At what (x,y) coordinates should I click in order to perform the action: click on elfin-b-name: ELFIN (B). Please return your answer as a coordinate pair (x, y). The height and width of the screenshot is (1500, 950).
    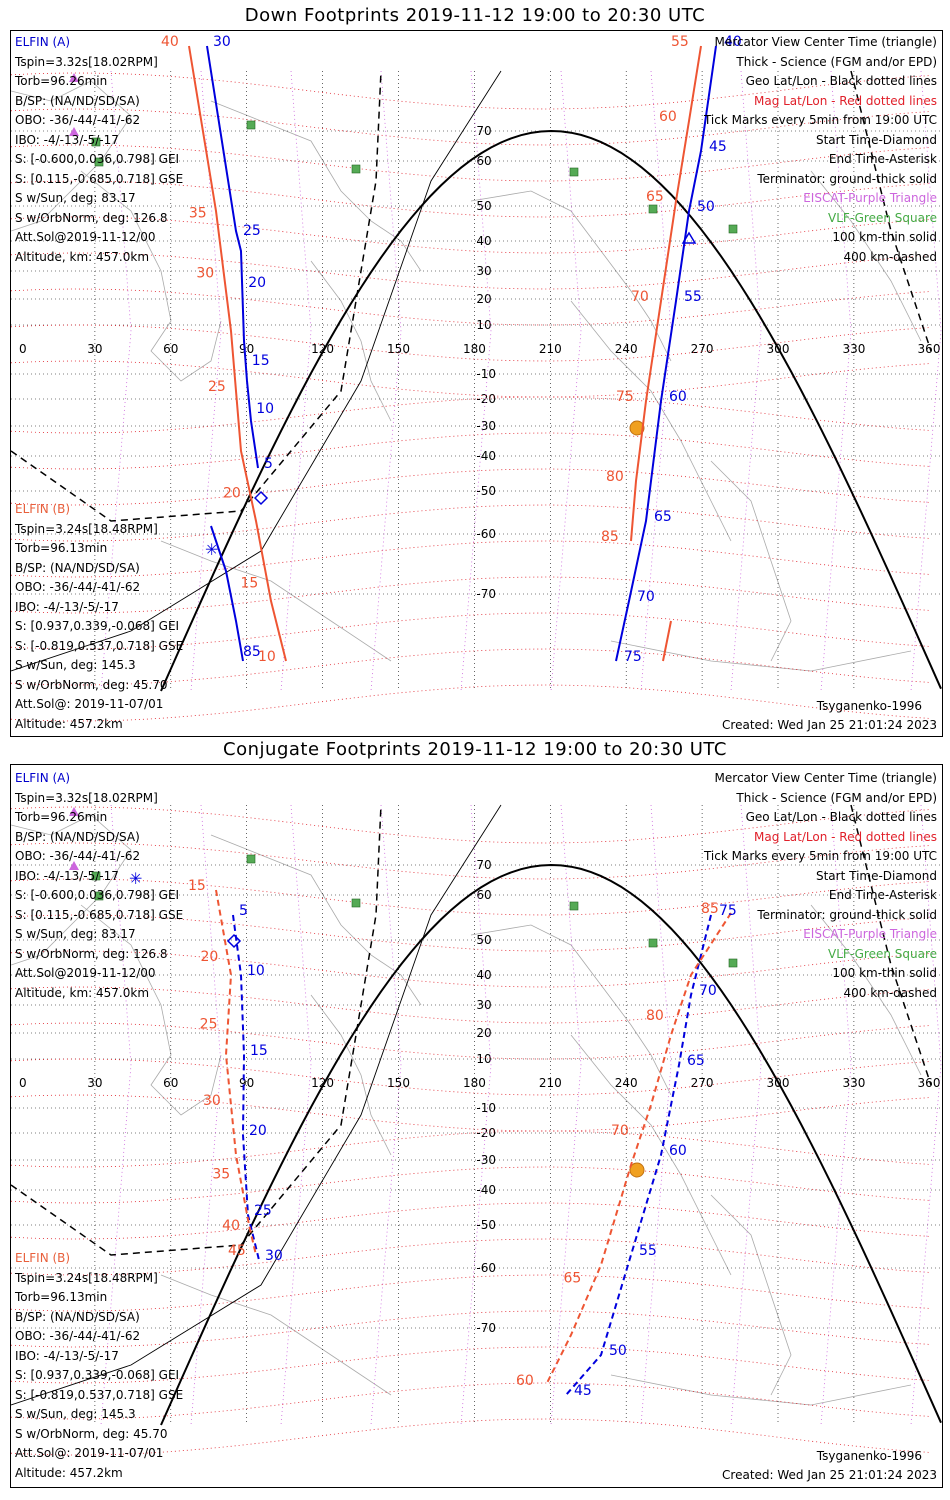
    Looking at the image, I should click on (43, 509).